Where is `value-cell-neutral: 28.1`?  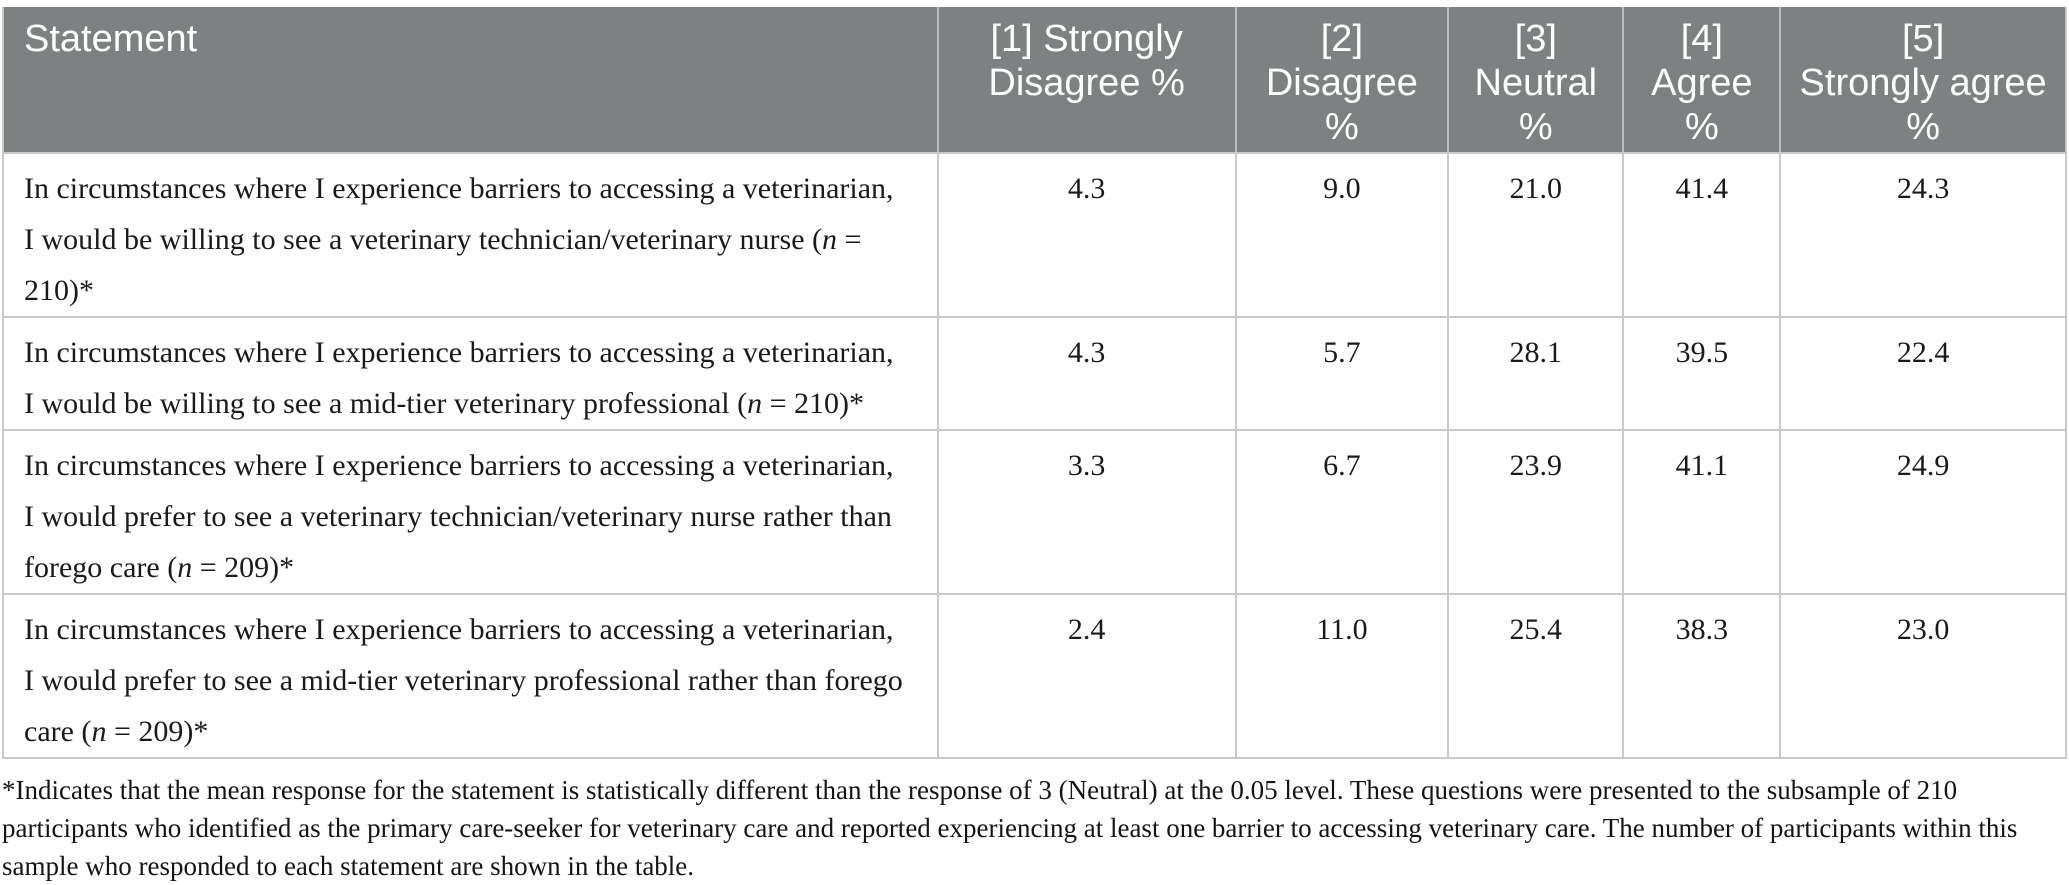
value-cell-neutral: 28.1 is located at coordinates (1536, 373).